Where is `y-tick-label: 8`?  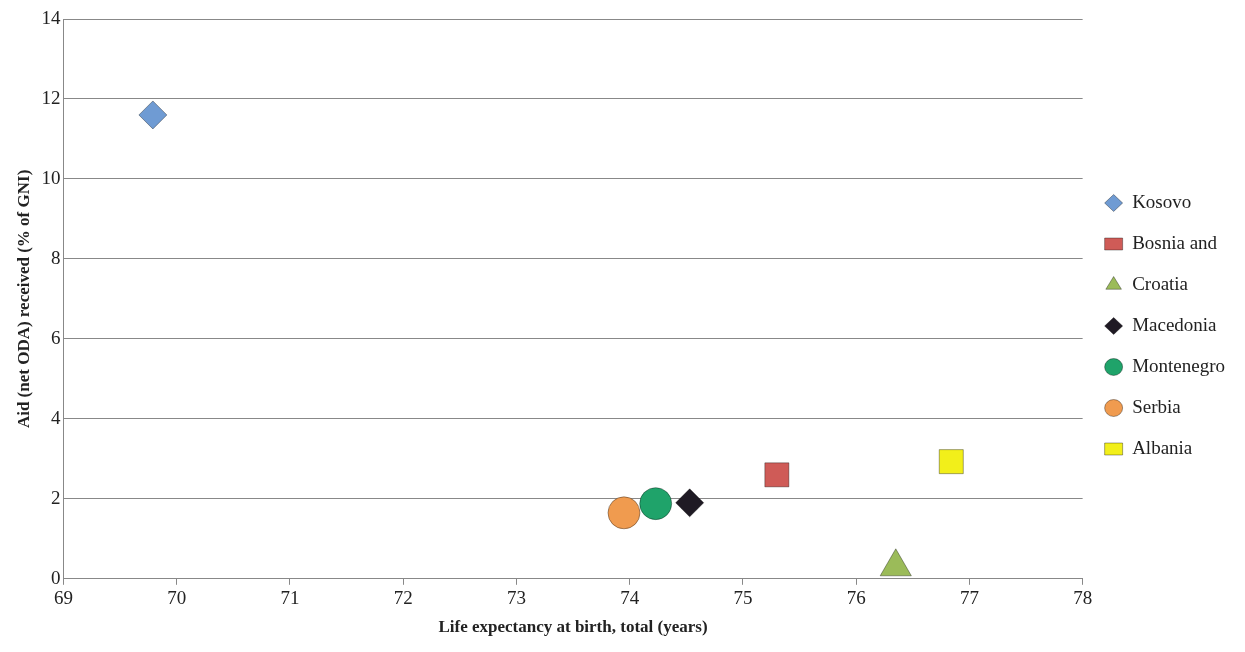 y-tick-label: 8 is located at coordinates (55, 257).